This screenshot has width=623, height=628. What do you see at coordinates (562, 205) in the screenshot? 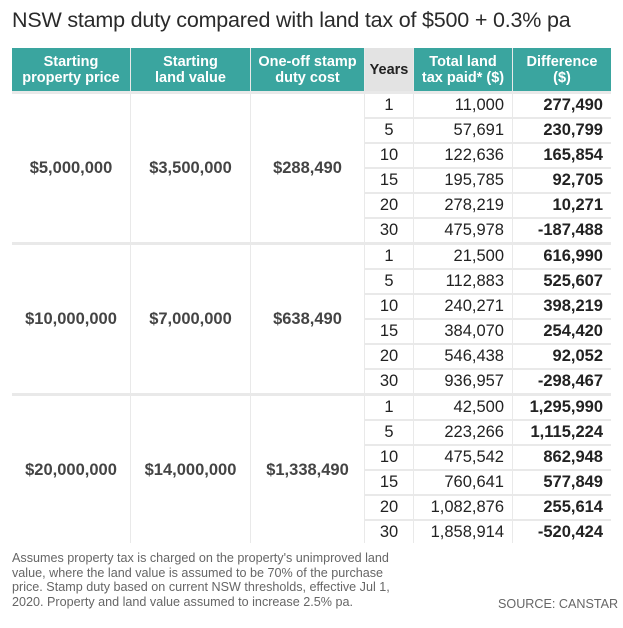
I see `difference-cell: 10,271` at bounding box center [562, 205].